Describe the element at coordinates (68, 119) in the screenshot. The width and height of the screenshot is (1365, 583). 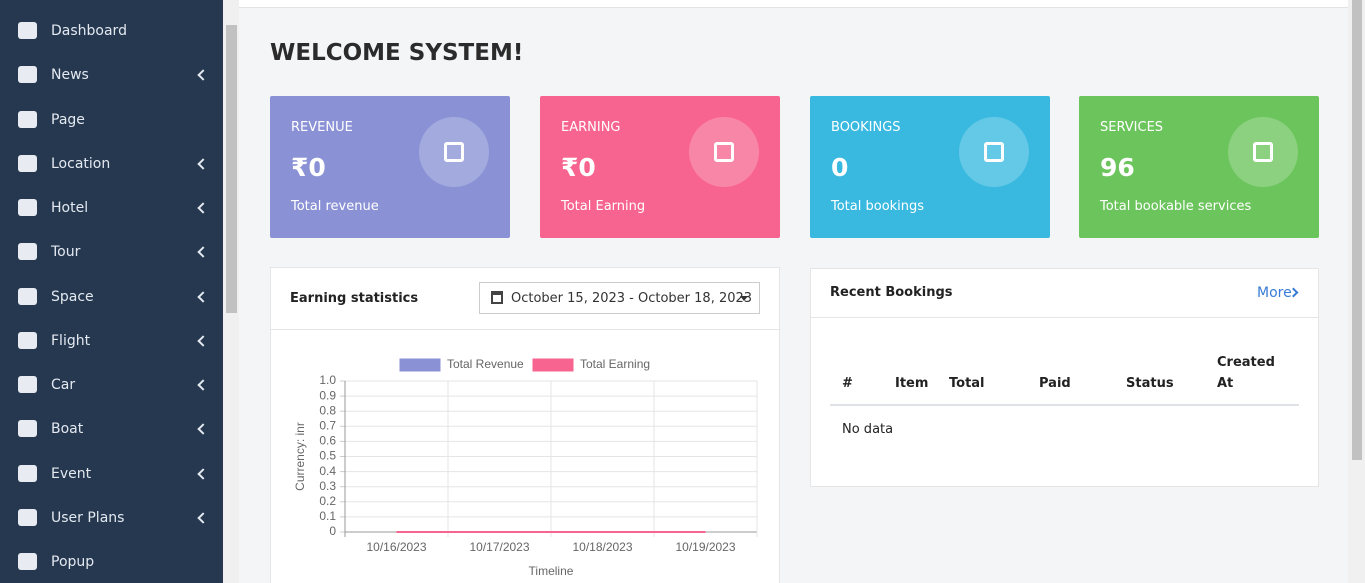
I see `menu-item: Page` at that location.